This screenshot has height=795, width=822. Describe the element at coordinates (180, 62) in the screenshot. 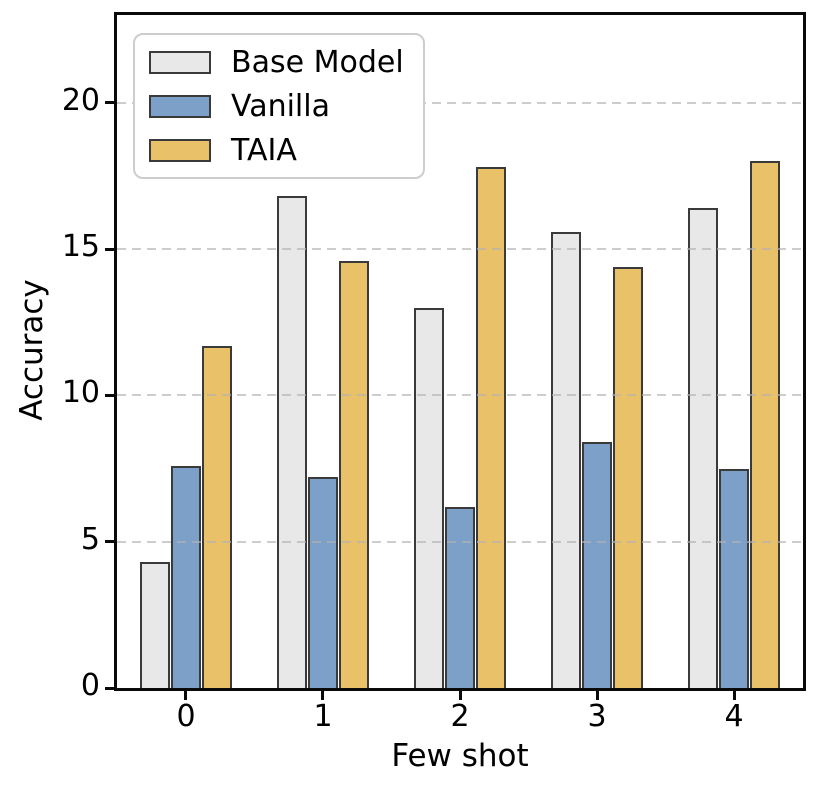

I see `legend-swatch-base-model` at that location.